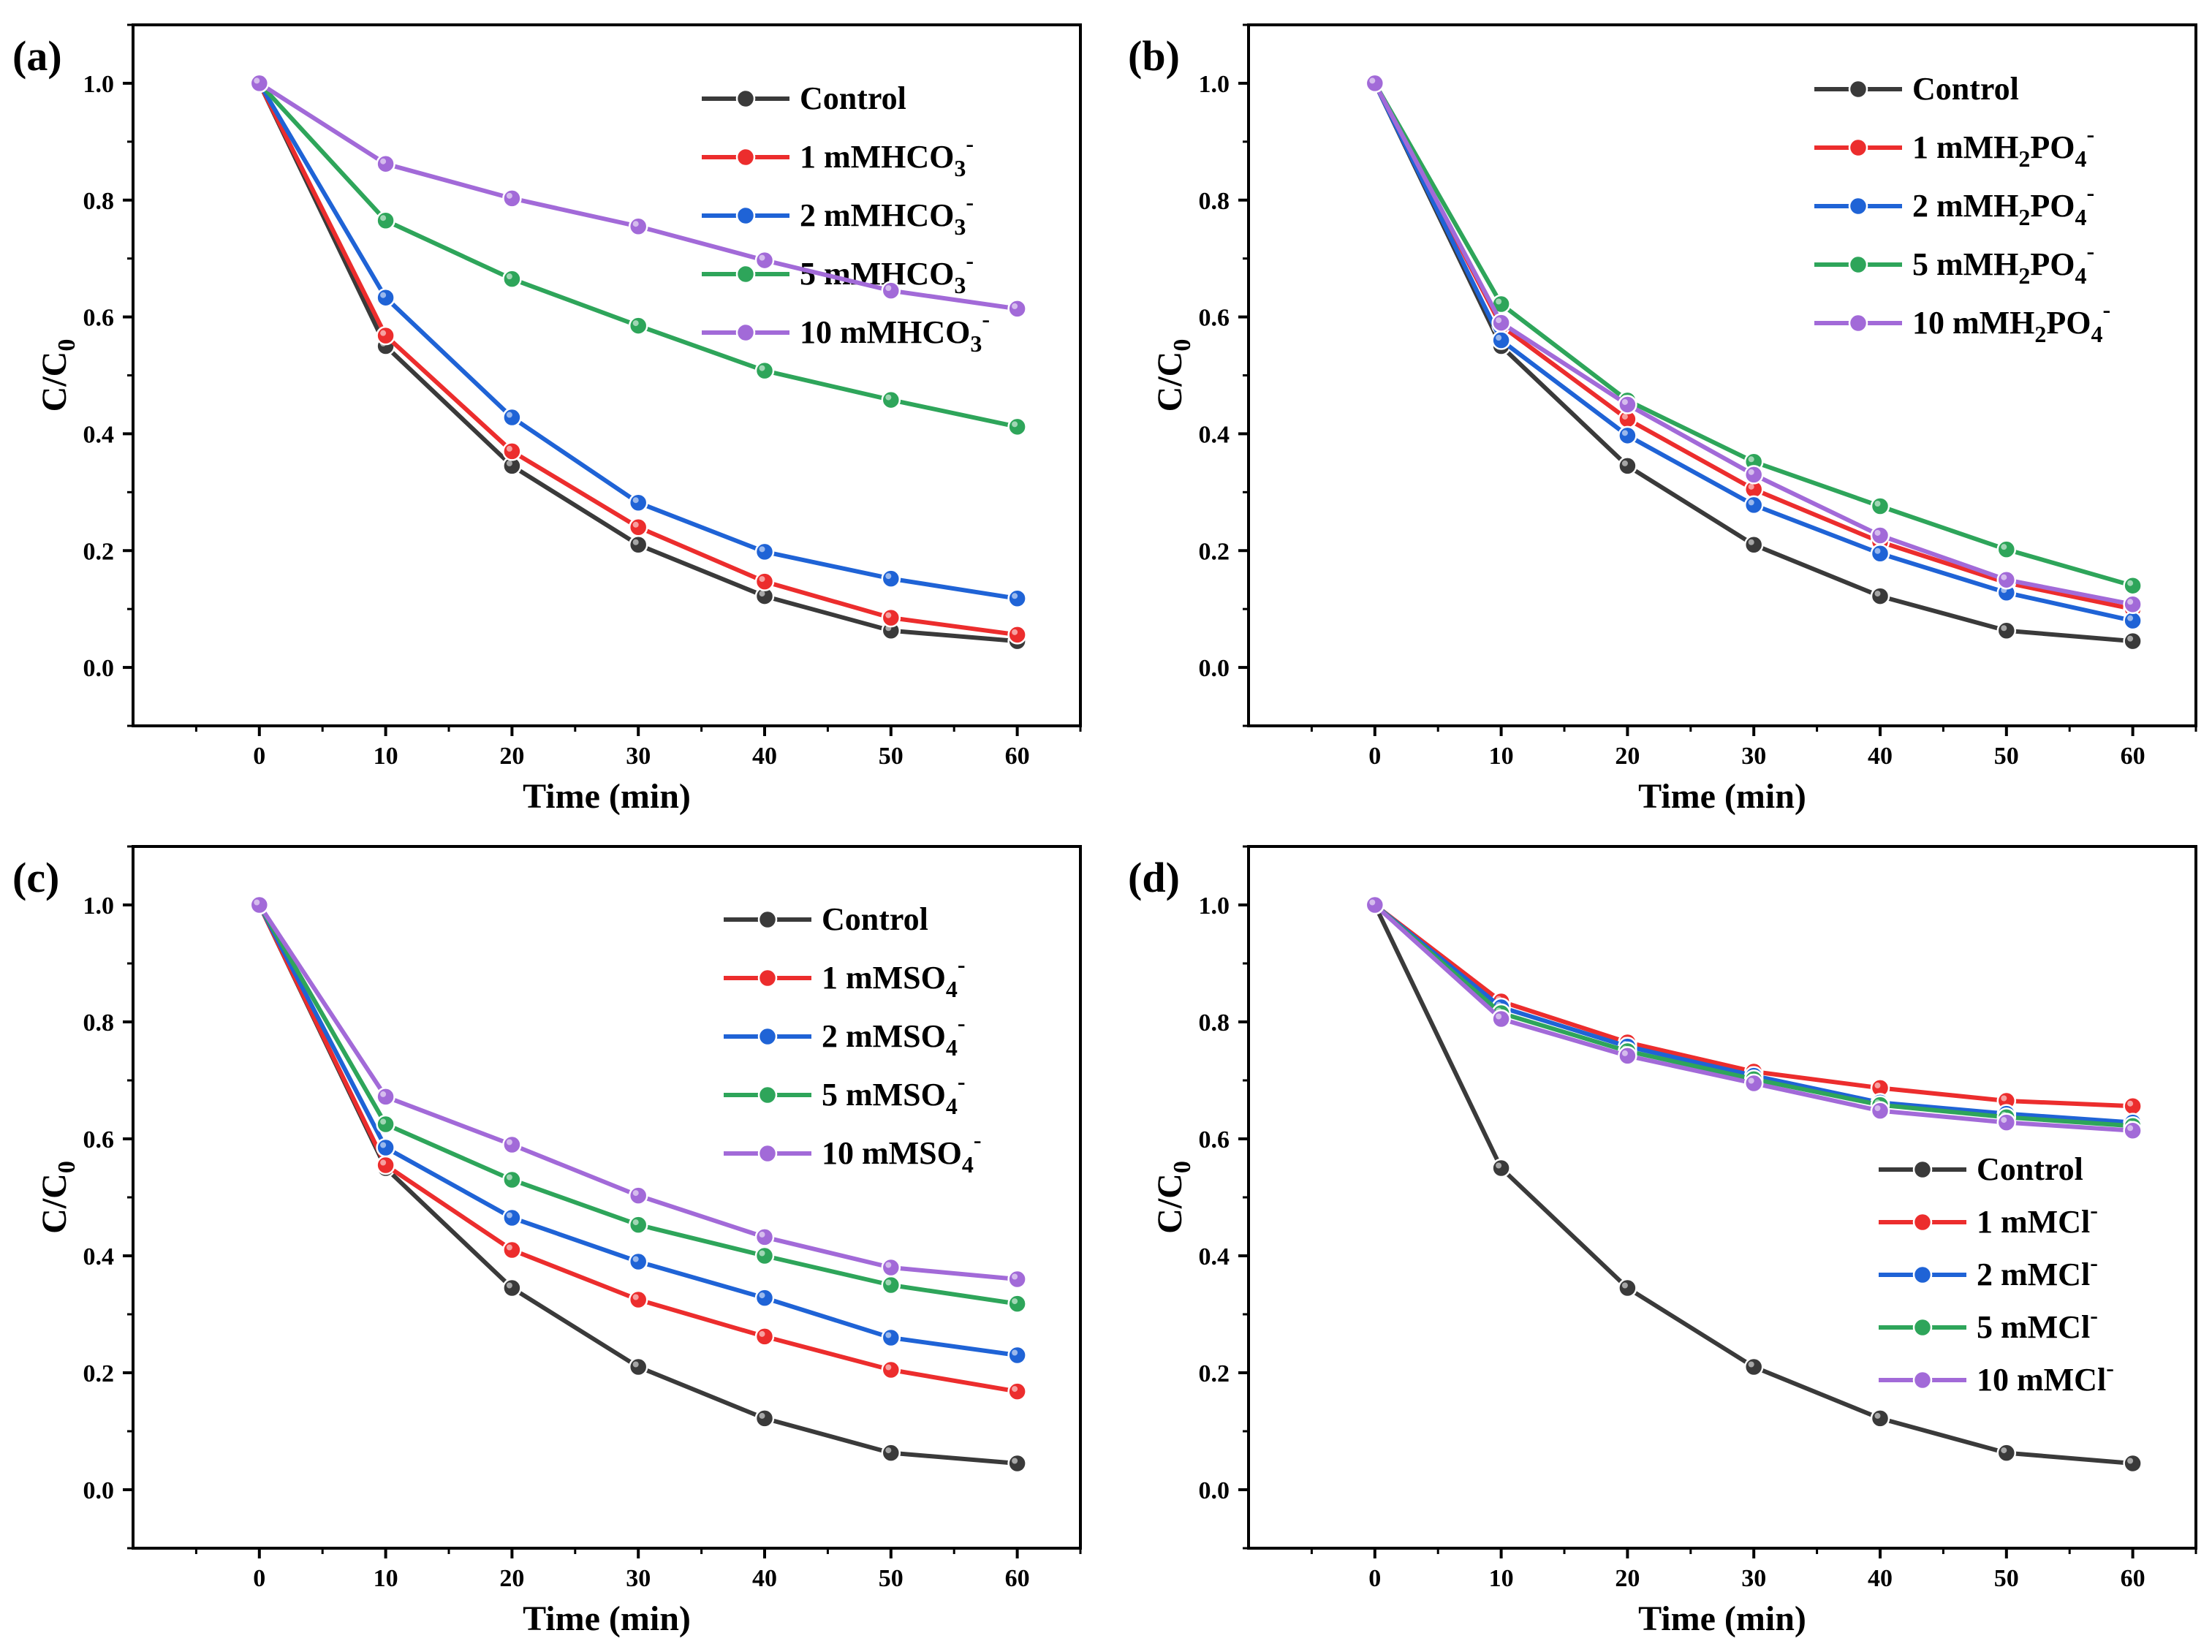  What do you see at coordinates (99, 201) in the screenshot?
I see `y-tick-label: 0.8` at bounding box center [99, 201].